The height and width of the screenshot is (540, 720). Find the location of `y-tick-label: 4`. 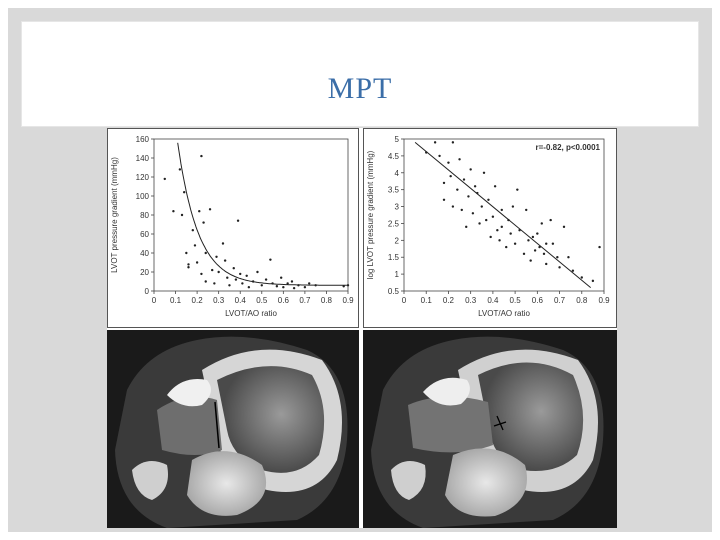

y-tick-label: 4 is located at coordinates (397, 173).